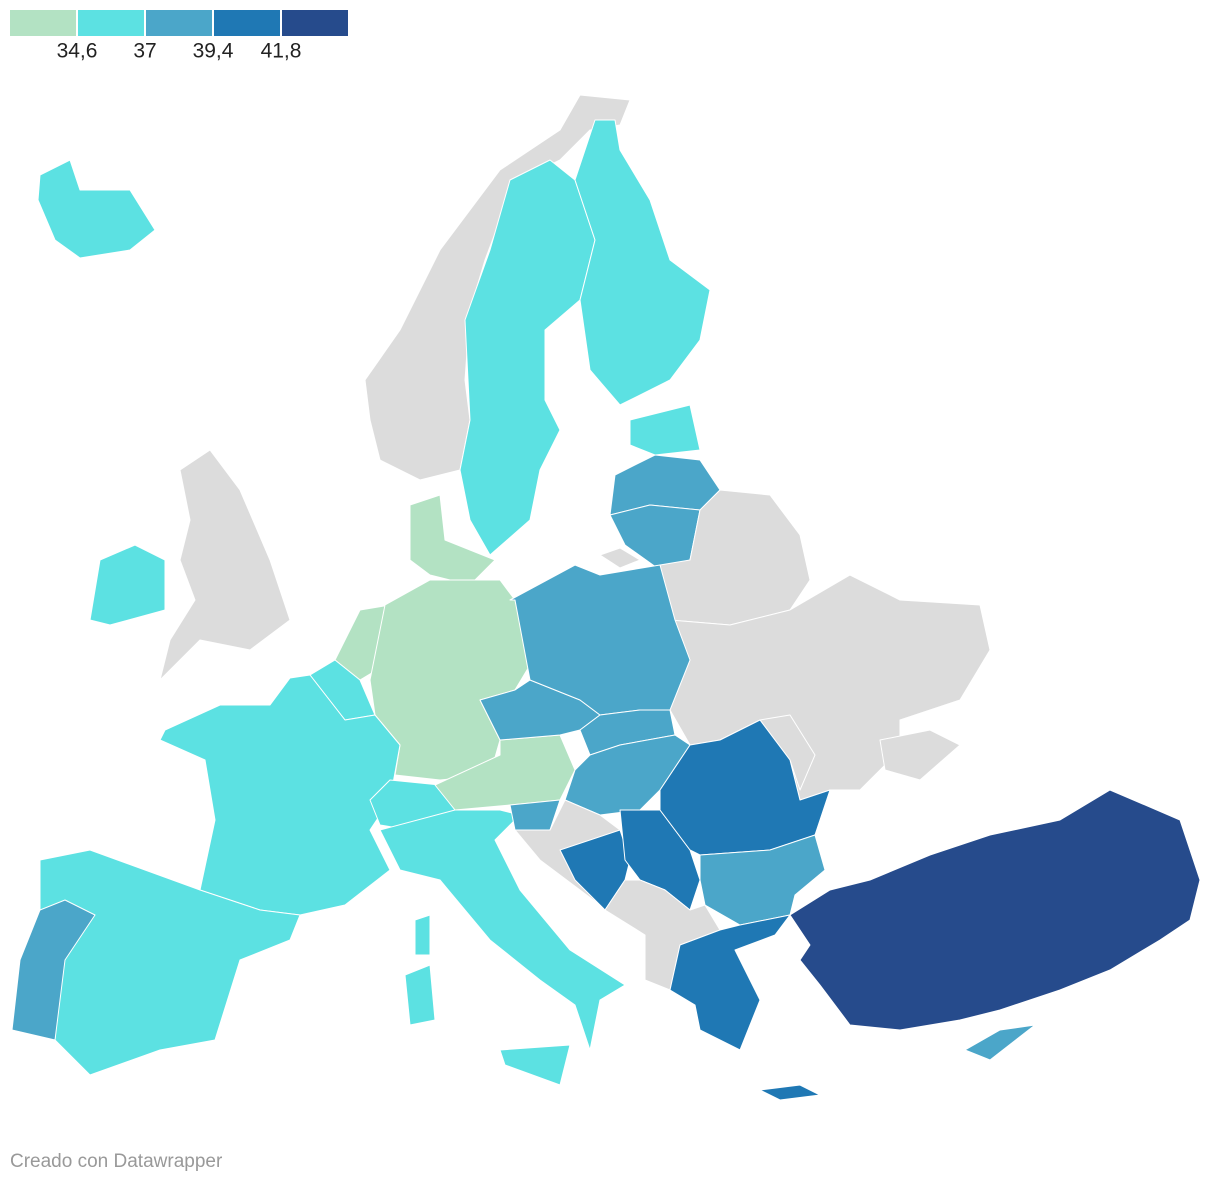  Describe the element at coordinates (77, 51) in the screenshot. I see `legend-label: 34,6` at that location.